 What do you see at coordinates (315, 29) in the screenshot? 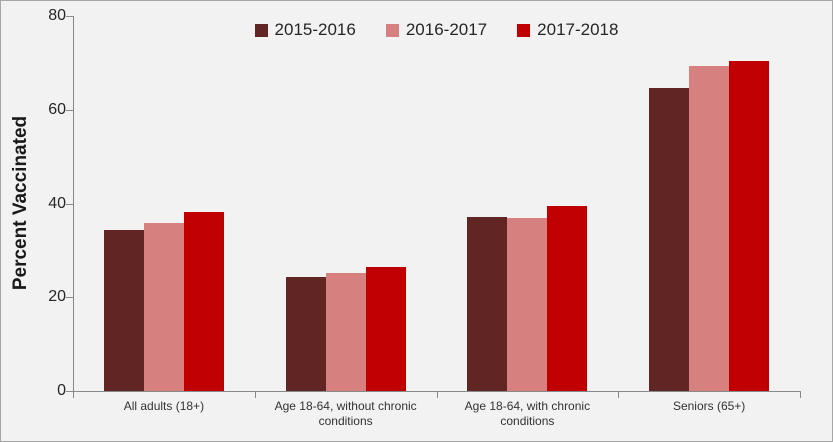
I see `legend-label: 2015-2016` at bounding box center [315, 29].